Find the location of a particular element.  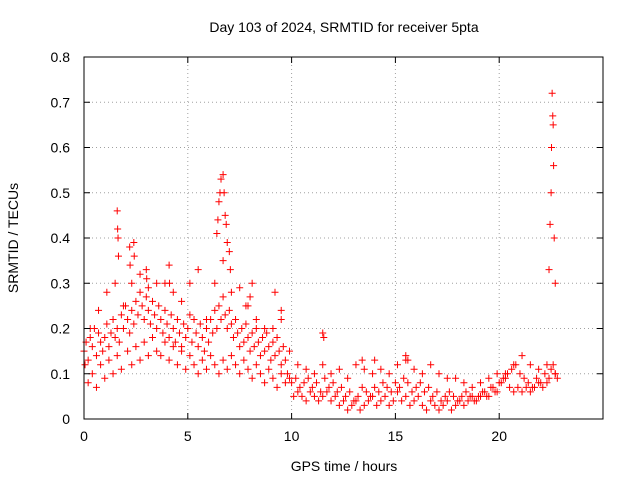

x-axis-label: GPS time / hours is located at coordinates (344, 466).